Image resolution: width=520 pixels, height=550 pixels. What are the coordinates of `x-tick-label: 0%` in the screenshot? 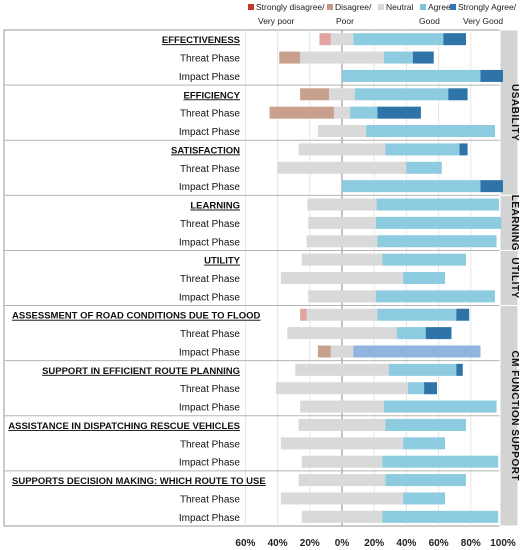 It's located at (342, 543).